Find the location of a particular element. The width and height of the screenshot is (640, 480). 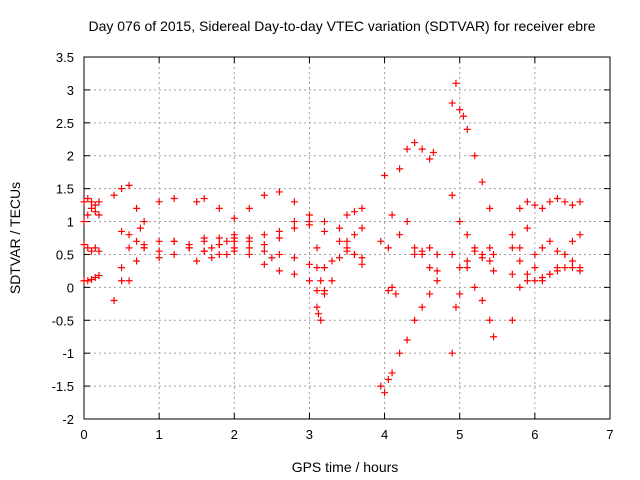

x-tick-label: 0 is located at coordinates (83, 434).